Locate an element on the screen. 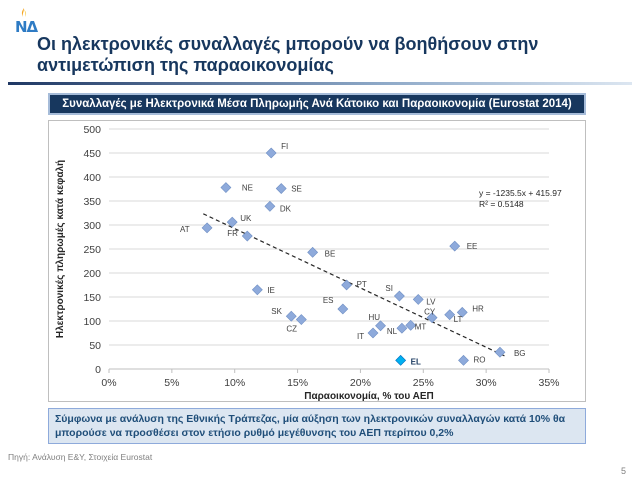 This screenshot has height=480, width=640. point-label-fr: FR is located at coordinates (232, 233).